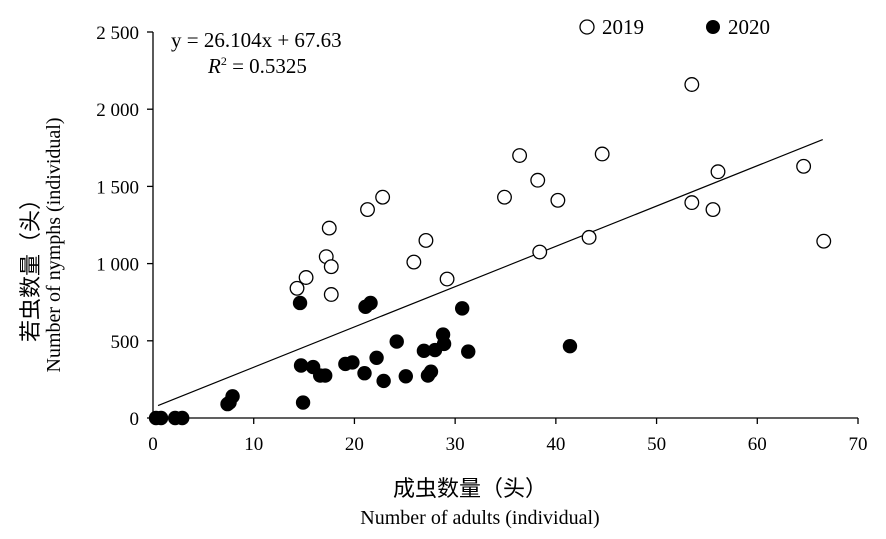 The width and height of the screenshot is (886, 539). What do you see at coordinates (117, 265) in the screenshot?
I see `y-tick-label: 1 000` at bounding box center [117, 265].